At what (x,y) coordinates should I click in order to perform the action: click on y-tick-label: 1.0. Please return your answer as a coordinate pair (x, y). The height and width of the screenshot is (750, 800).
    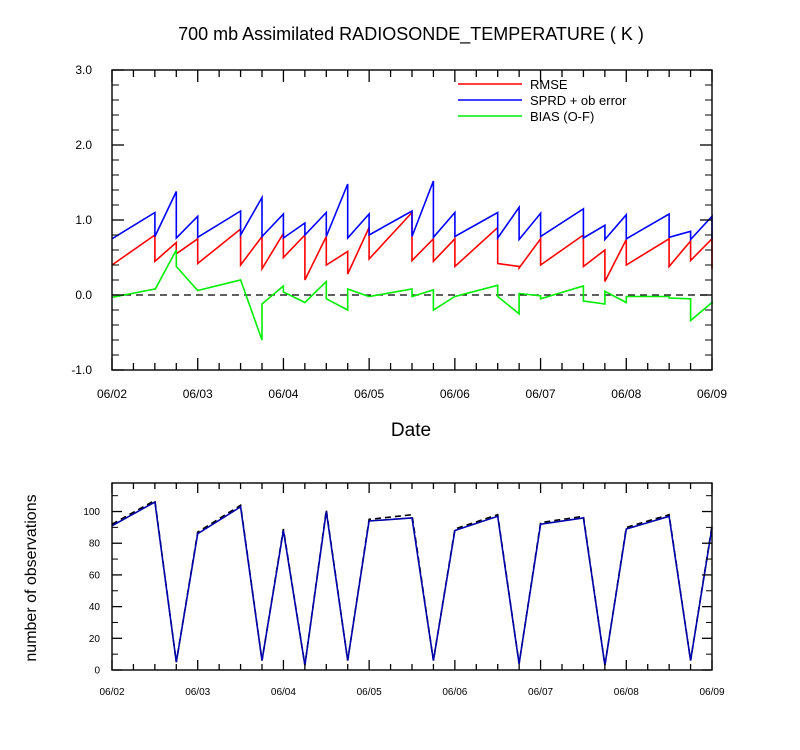
    Looking at the image, I should click on (83, 220).